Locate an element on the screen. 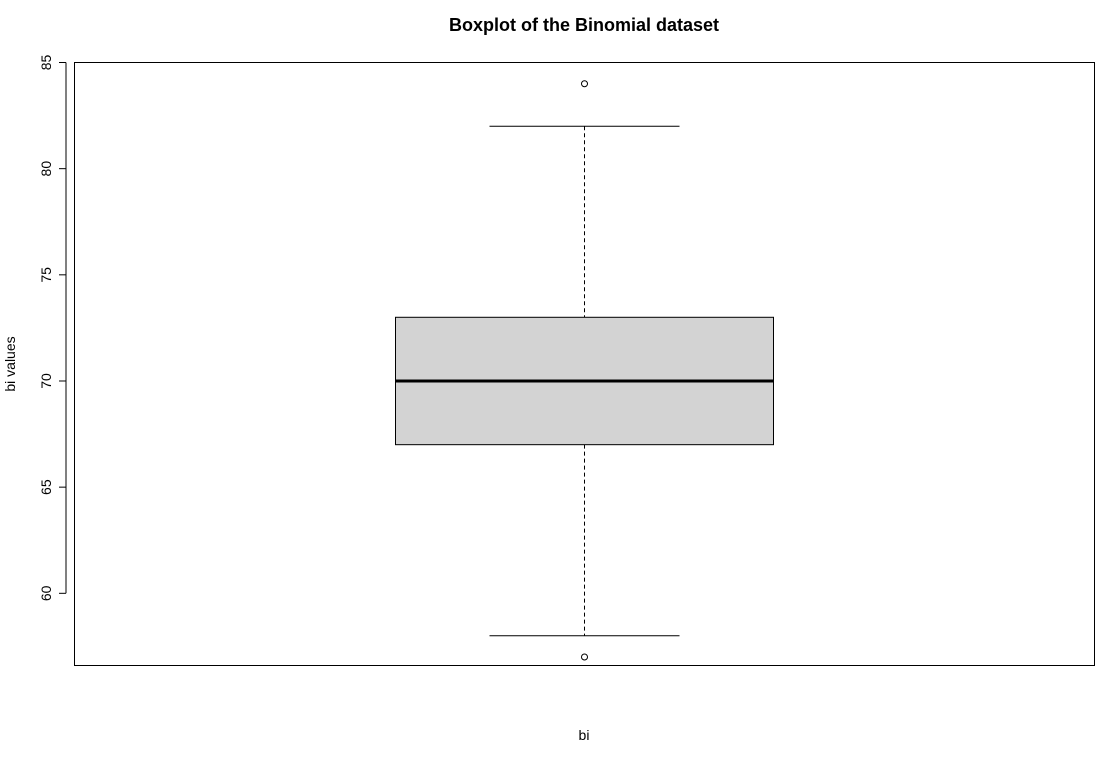  outlier-points is located at coordinates (584, 370).